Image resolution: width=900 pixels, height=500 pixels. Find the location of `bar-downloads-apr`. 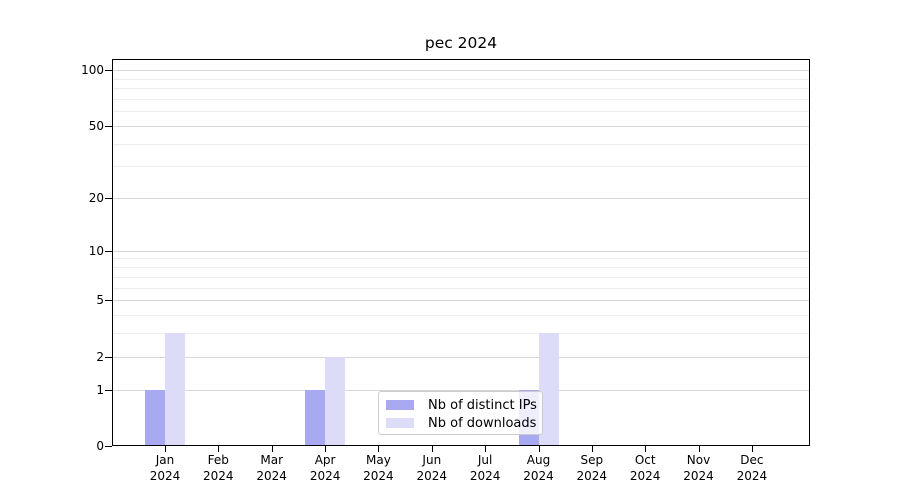

bar-downloads-apr is located at coordinates (335, 401).